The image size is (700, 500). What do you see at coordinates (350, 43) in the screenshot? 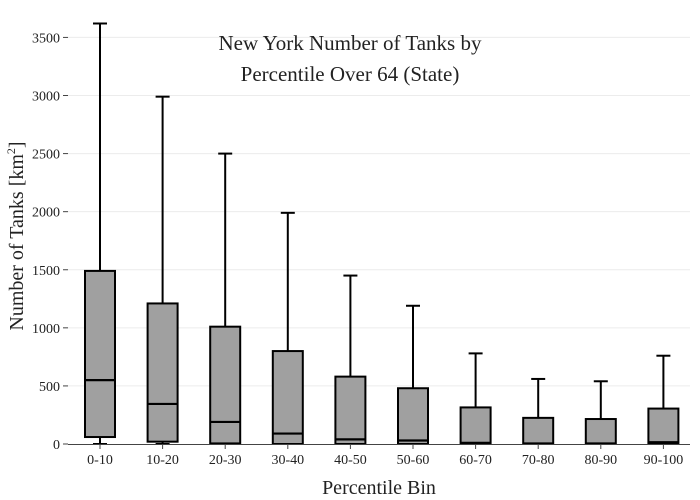
I see `chart-title-line-1: New York Number of Tanks by` at bounding box center [350, 43].